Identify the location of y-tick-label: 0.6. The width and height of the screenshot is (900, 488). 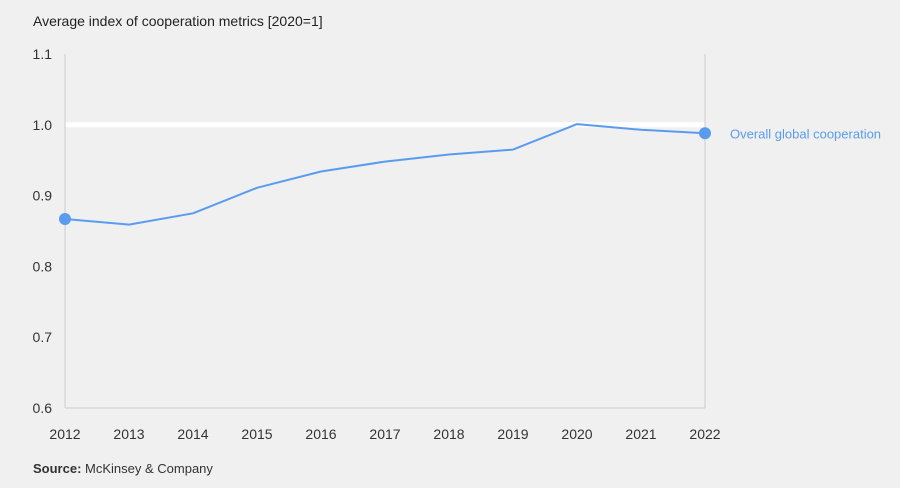
(43, 408).